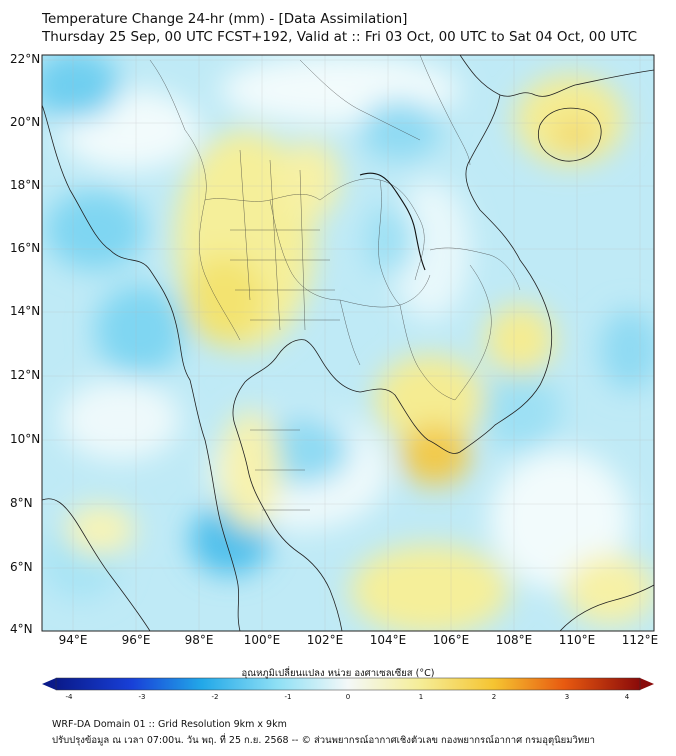 This screenshot has width=676, height=756. I want to click on colorbar-tick: -2, so click(215, 697).